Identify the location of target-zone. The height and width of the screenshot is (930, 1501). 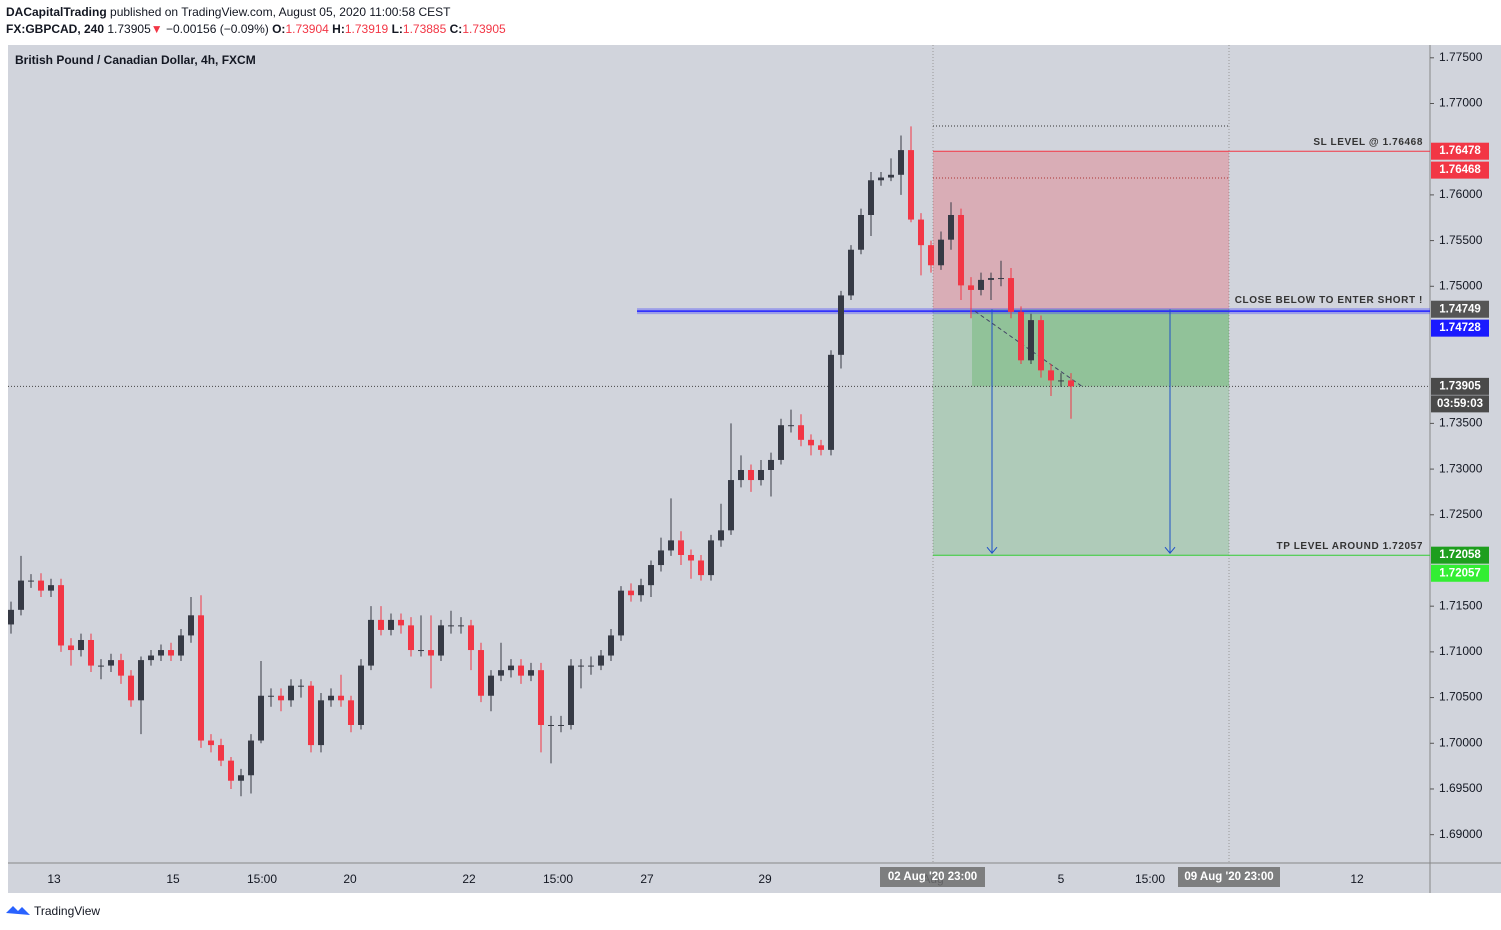
(1081, 432).